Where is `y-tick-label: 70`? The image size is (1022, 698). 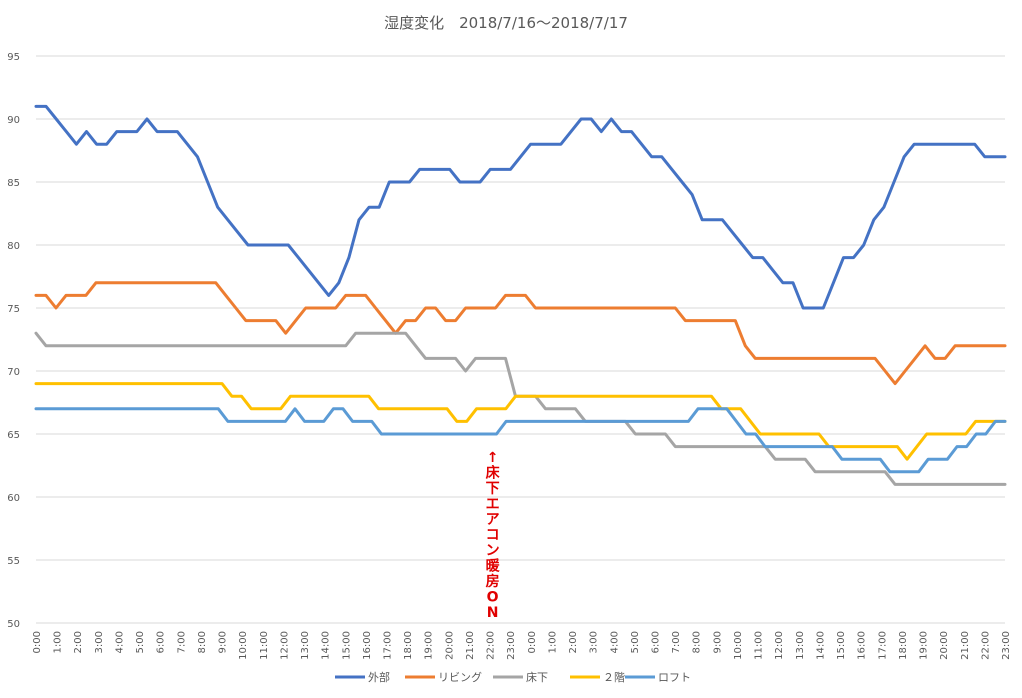
y-tick-label: 70 is located at coordinates (13, 372).